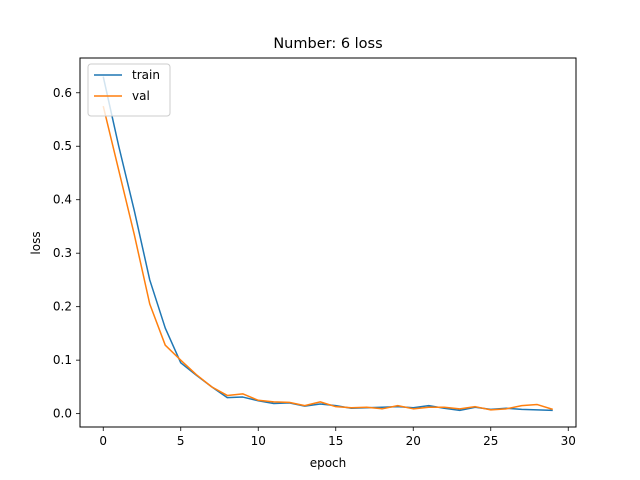  What do you see at coordinates (328, 463) in the screenshot?
I see `x-axis-label: epoch` at bounding box center [328, 463].